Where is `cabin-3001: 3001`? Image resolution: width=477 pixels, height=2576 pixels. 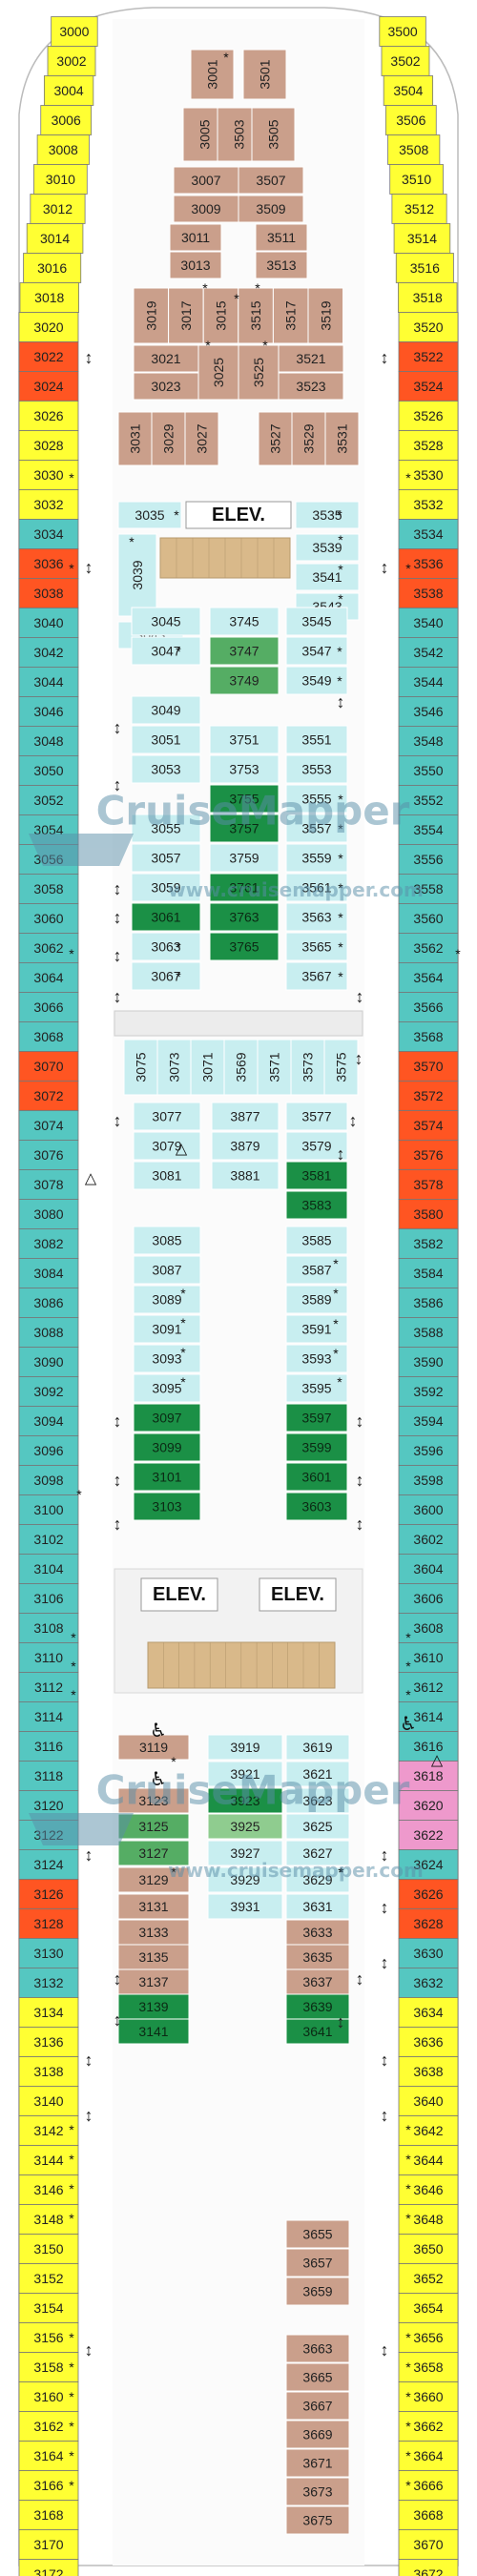 cabin-3001: 3001 is located at coordinates (212, 74).